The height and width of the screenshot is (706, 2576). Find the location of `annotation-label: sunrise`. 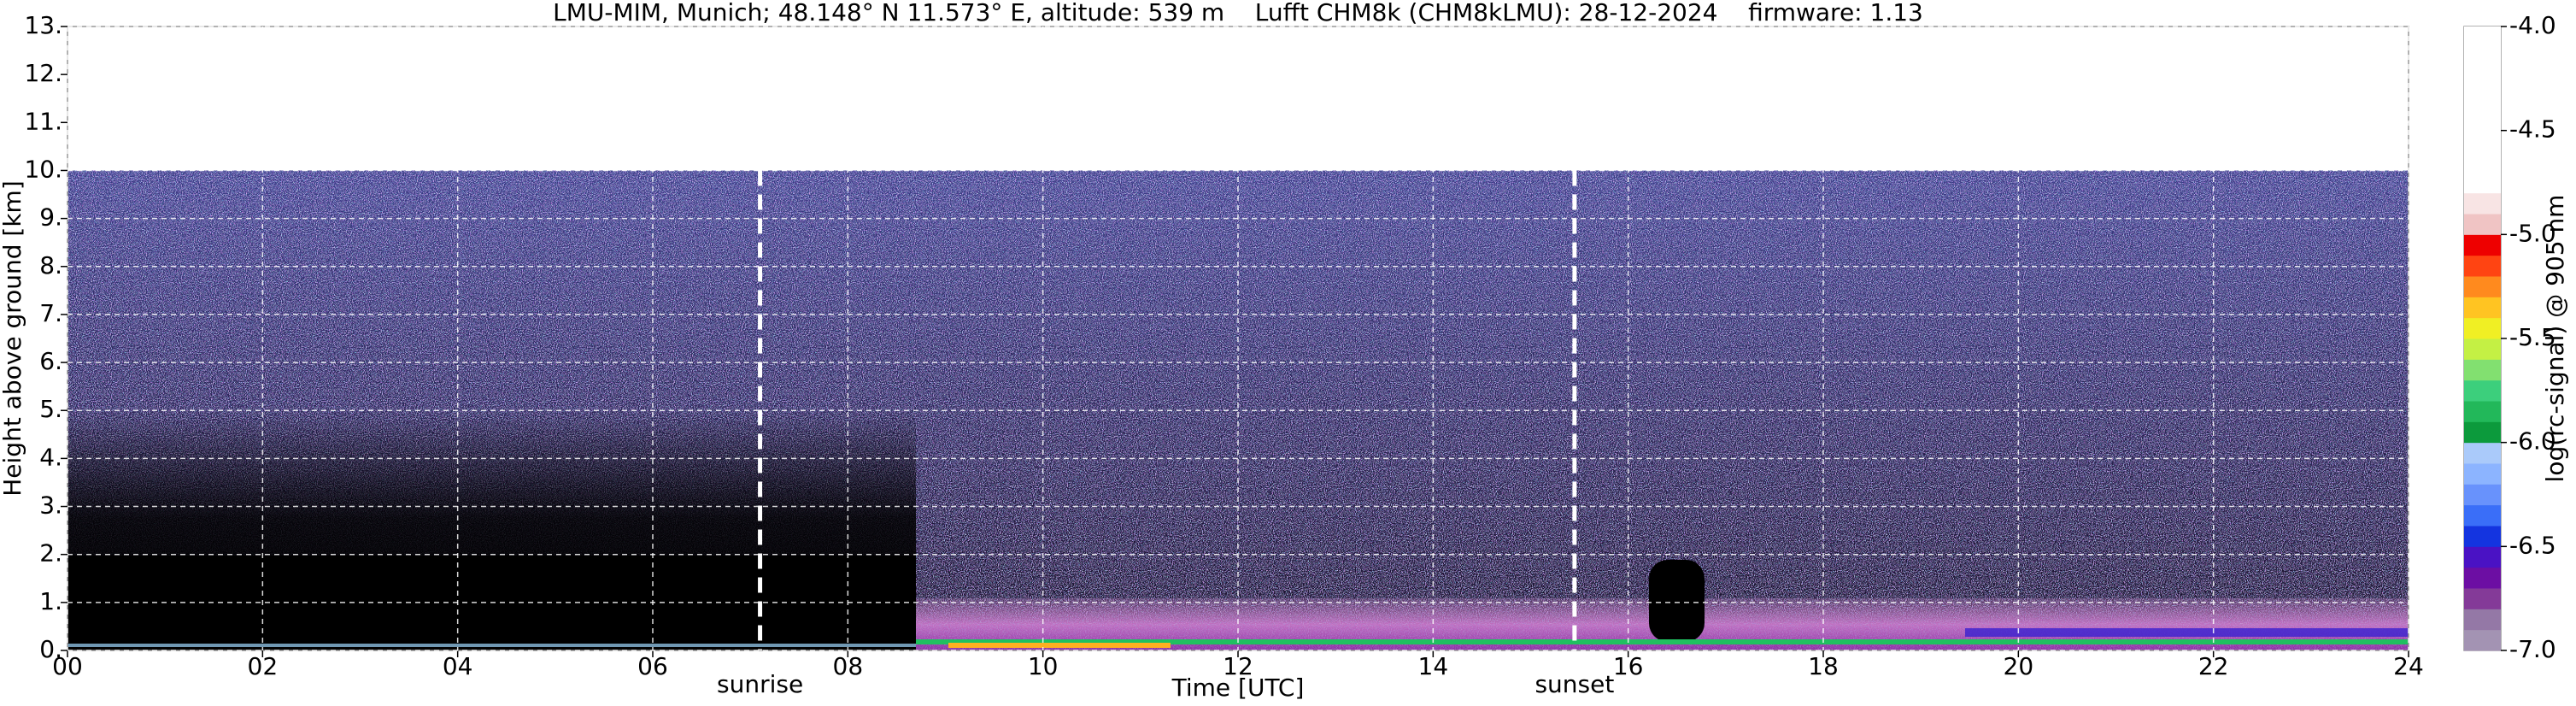

annotation-label: sunrise is located at coordinates (760, 684).